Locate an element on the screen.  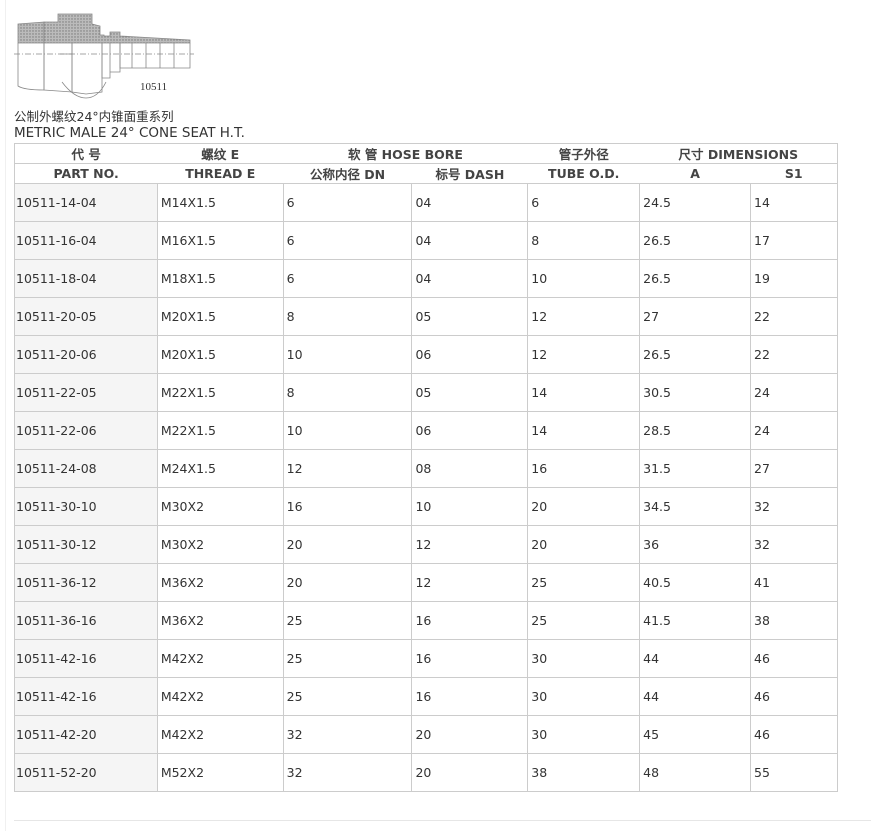
table-row: 10511-22-06 M22X1.5 10 06 14 28.5 24 is located at coordinates (426, 430).